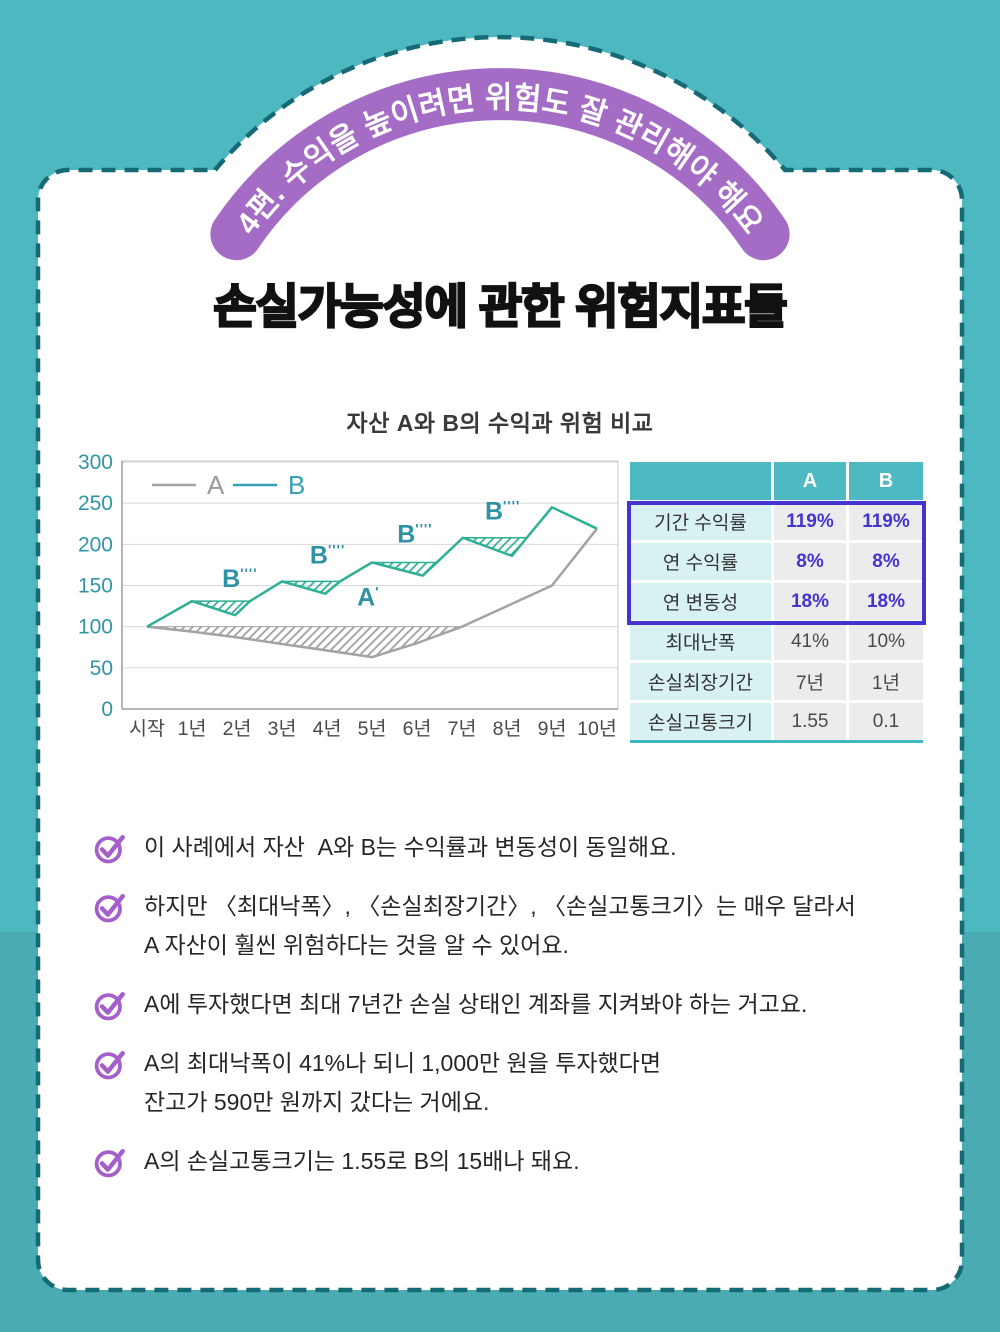 This screenshot has width=1000, height=1332. Describe the element at coordinates (810, 561) in the screenshot. I see `value-a: 8%` at that location.